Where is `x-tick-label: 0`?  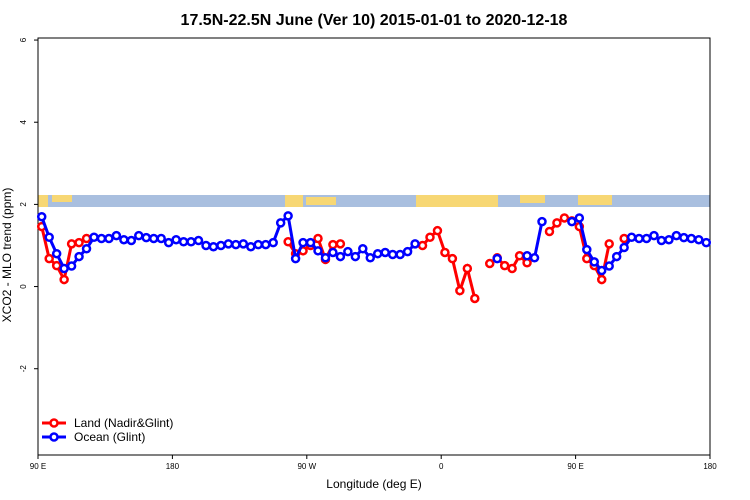 x-tick-label: 0 is located at coordinates (441, 466).